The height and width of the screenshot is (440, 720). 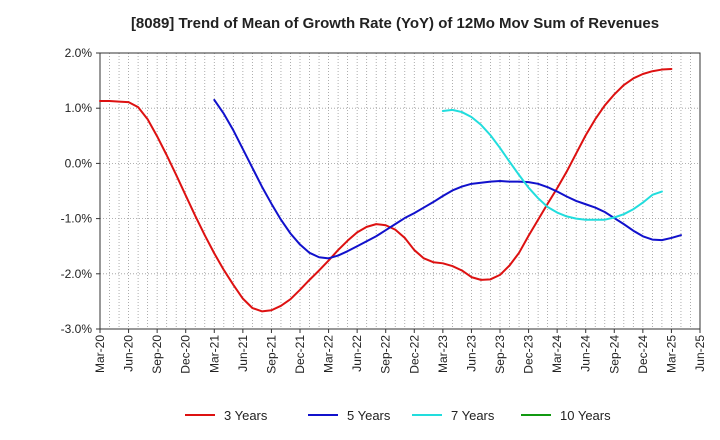 What do you see at coordinates (471, 353) in the screenshot?
I see `x-tick-label: Jun-23` at bounding box center [471, 353].